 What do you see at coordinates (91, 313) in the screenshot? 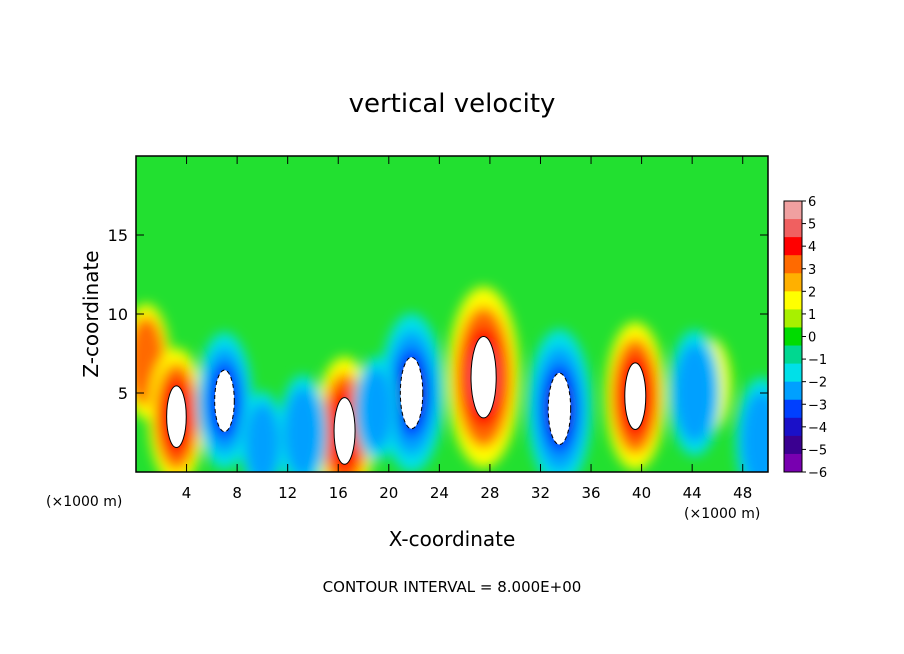
I see `y-axis-label: Z-coordinate` at bounding box center [91, 313].